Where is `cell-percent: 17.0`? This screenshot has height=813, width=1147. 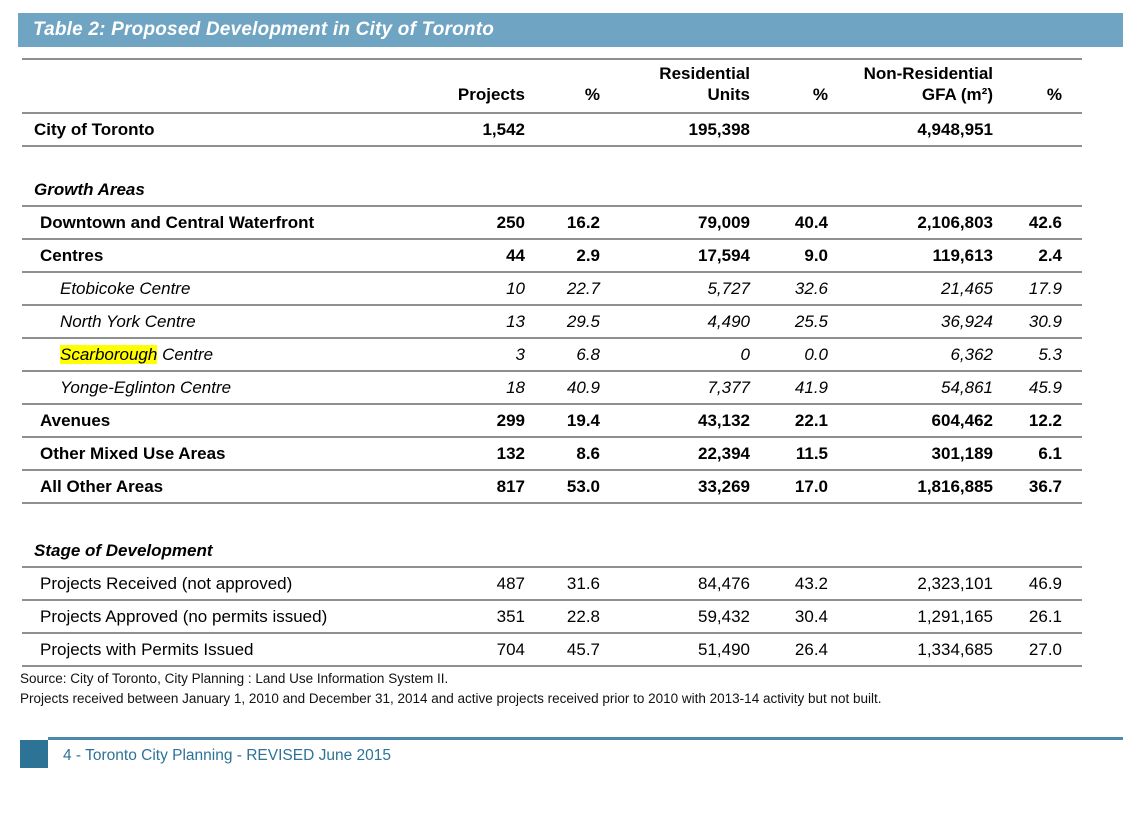 cell-percent: 17.0 is located at coordinates (803, 487).